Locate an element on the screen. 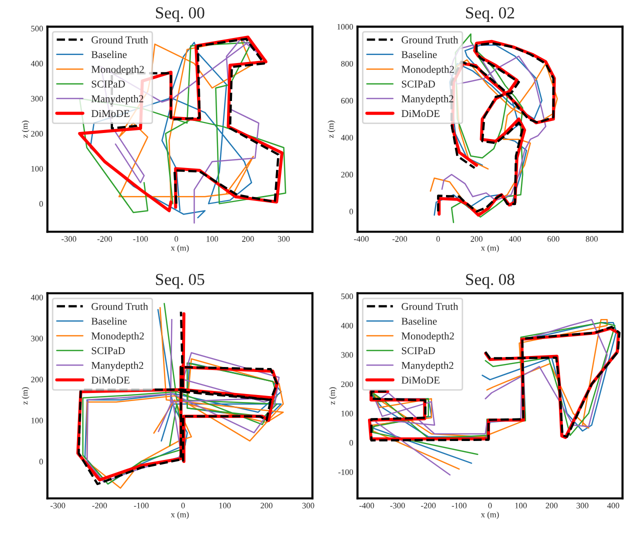 This screenshot has width=632, height=533. x-tick-label: 600 is located at coordinates (553, 239).